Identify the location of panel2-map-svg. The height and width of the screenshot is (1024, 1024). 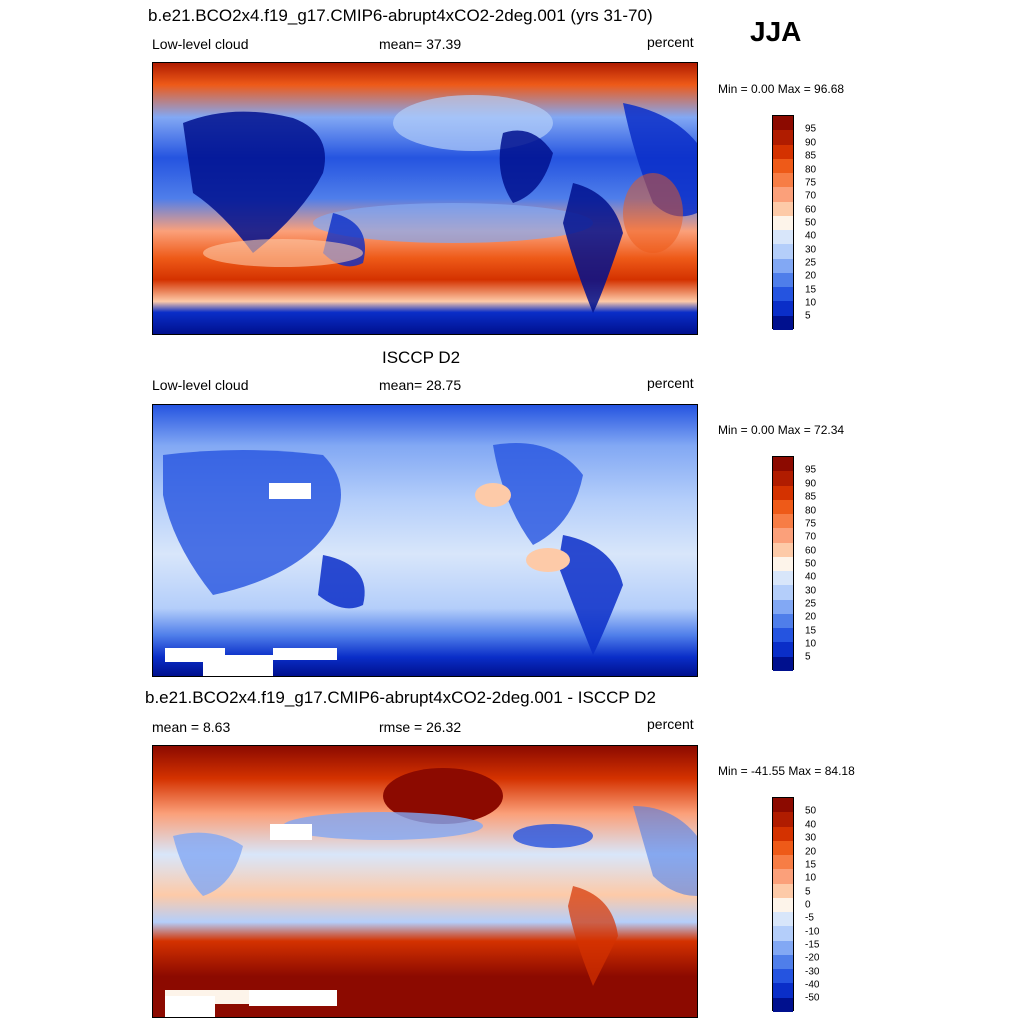
(425, 540).